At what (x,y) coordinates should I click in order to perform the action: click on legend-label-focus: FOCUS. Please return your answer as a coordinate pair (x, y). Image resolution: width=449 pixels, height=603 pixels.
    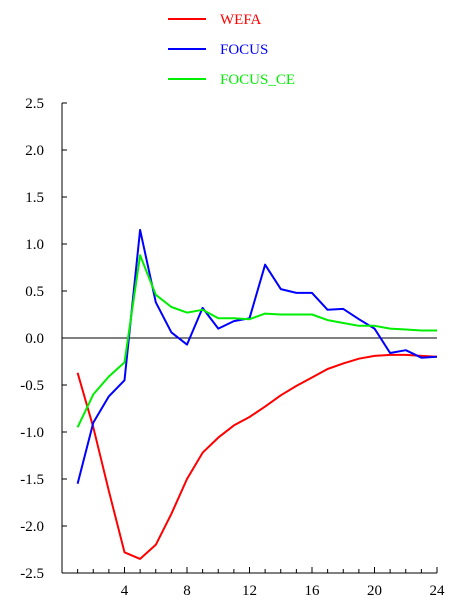
    Looking at the image, I should click on (244, 50).